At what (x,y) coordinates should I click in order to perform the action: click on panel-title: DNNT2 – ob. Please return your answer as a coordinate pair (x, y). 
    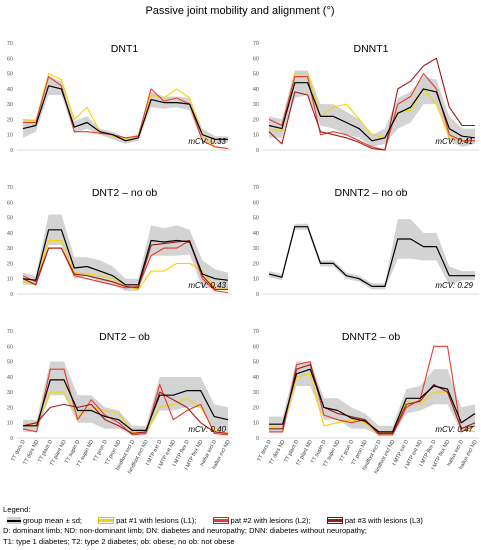
    Looking at the image, I should click on (371, 337).